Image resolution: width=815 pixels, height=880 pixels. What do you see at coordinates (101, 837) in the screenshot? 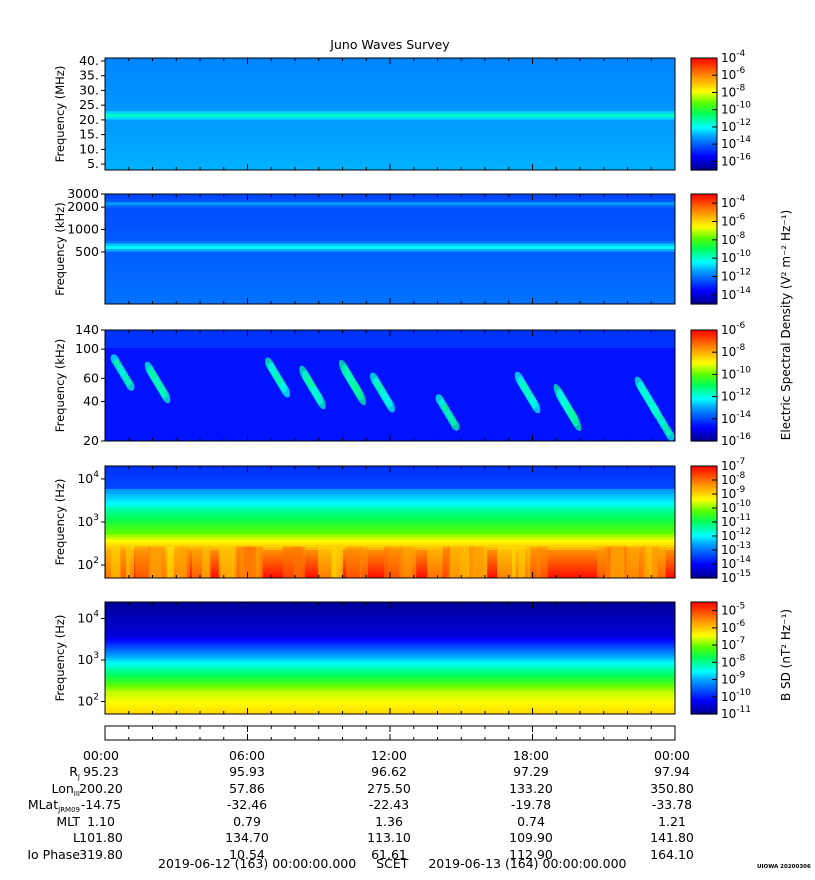
I see `ephemeris-value: 101.80` at bounding box center [101, 837].